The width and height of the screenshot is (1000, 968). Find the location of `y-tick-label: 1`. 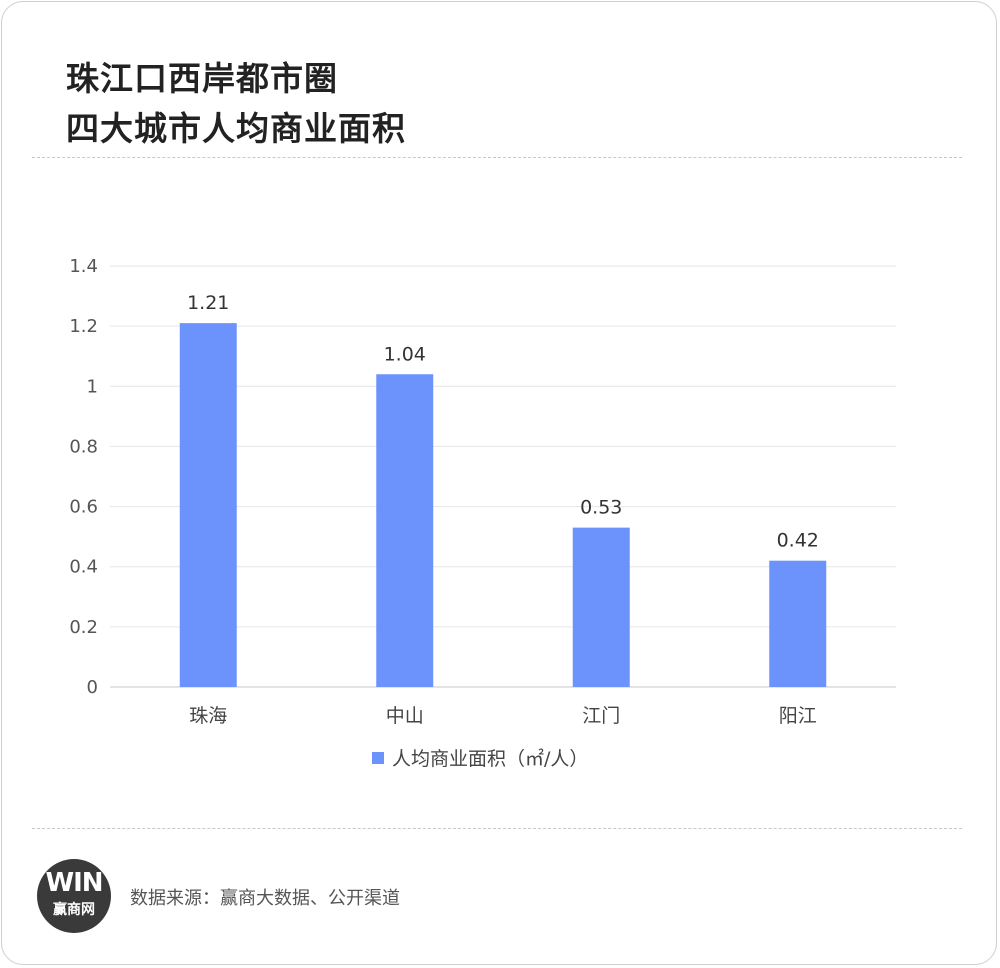

y-tick-label: 1 is located at coordinates (92, 386).